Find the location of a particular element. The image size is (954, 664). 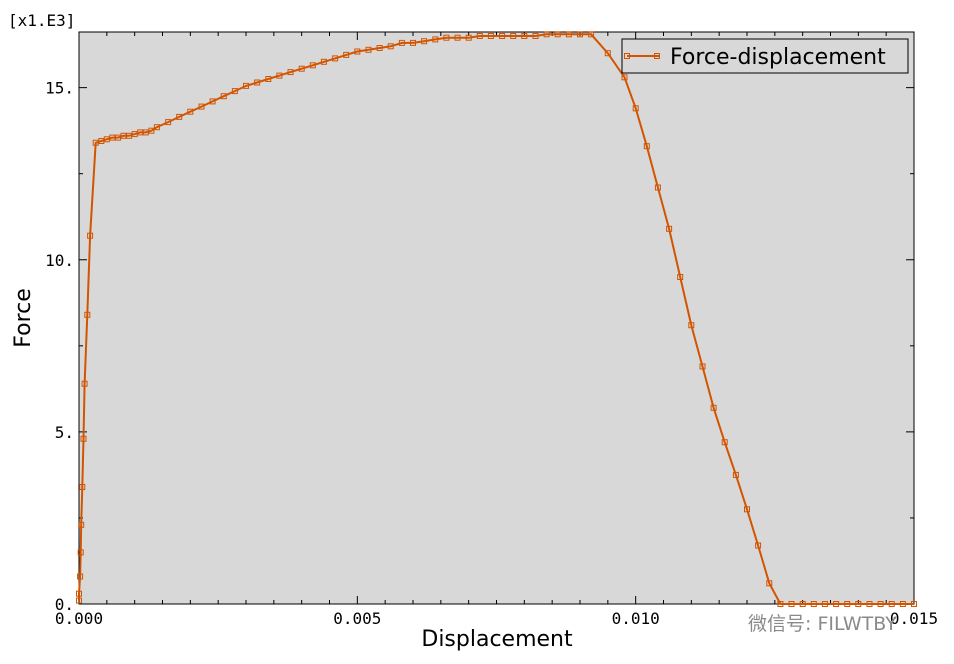

y-tick-label: 5. is located at coordinates (64, 432).